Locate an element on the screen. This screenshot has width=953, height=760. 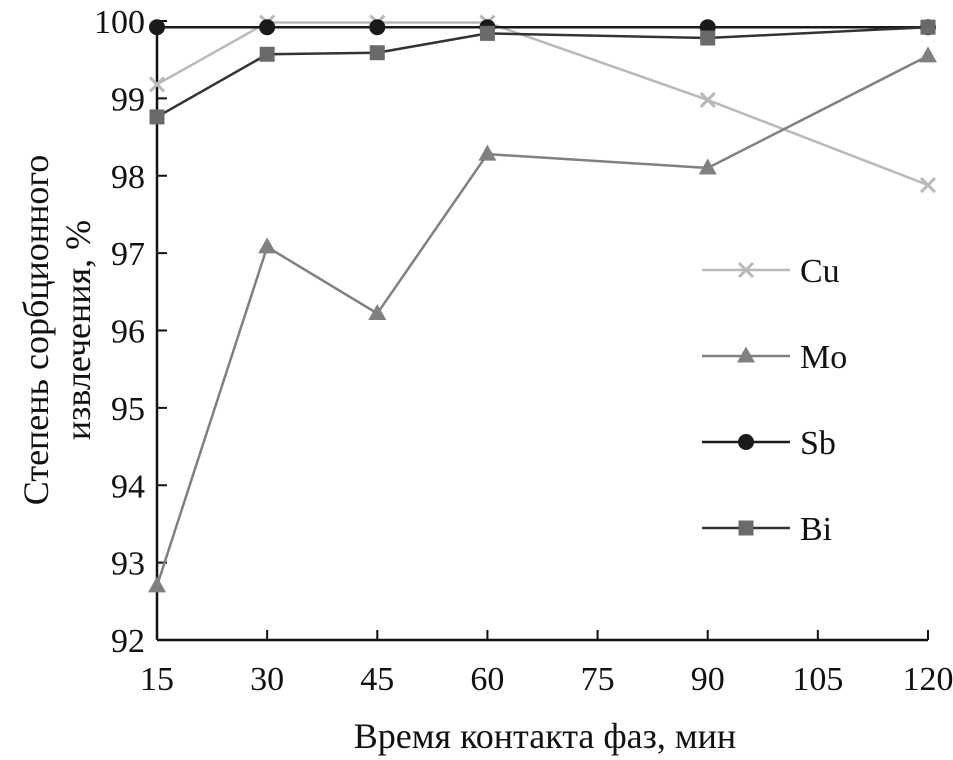
x-axis-title: Время контакта фаз, мин is located at coordinates (545, 736).